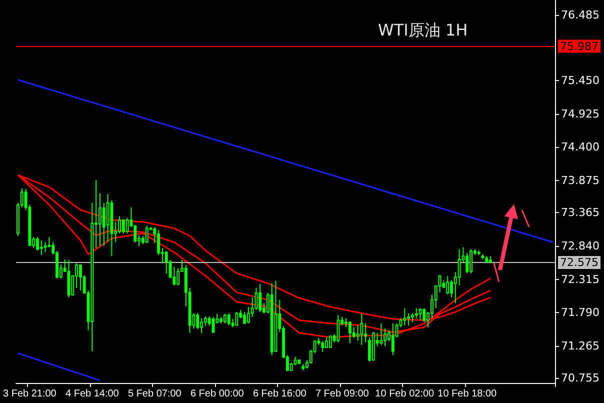 The width and height of the screenshot is (604, 403). Describe the element at coordinates (579, 263) in the screenshot. I see `ref-line-label: 72.575` at that location.